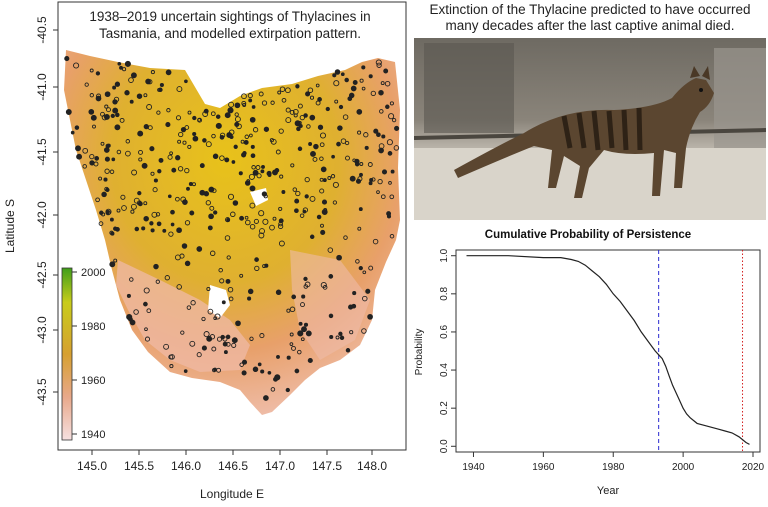 The width and height of the screenshot is (768, 507). I want to click on chart-y-tick-label: 1.0, so click(444, 255).